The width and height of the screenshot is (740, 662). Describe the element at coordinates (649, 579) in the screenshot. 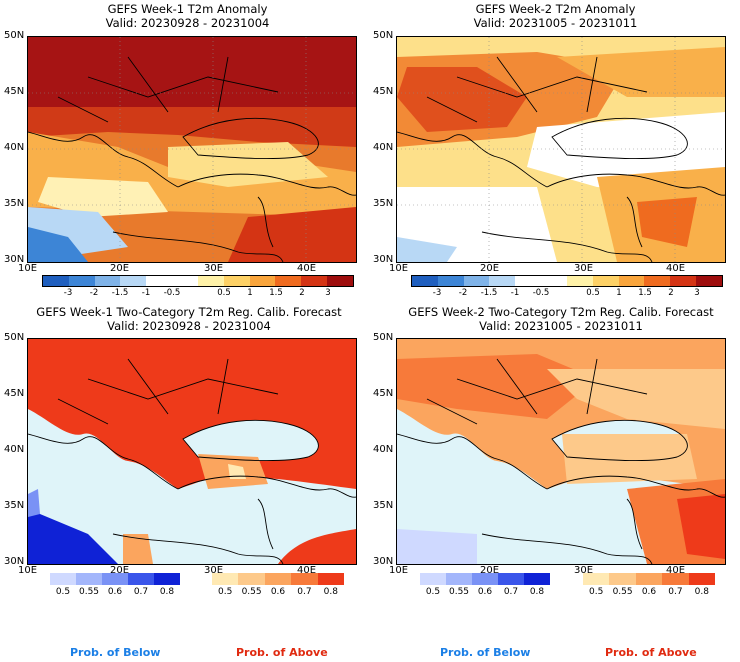

I see `panel4-prob-above-colorbar` at that location.